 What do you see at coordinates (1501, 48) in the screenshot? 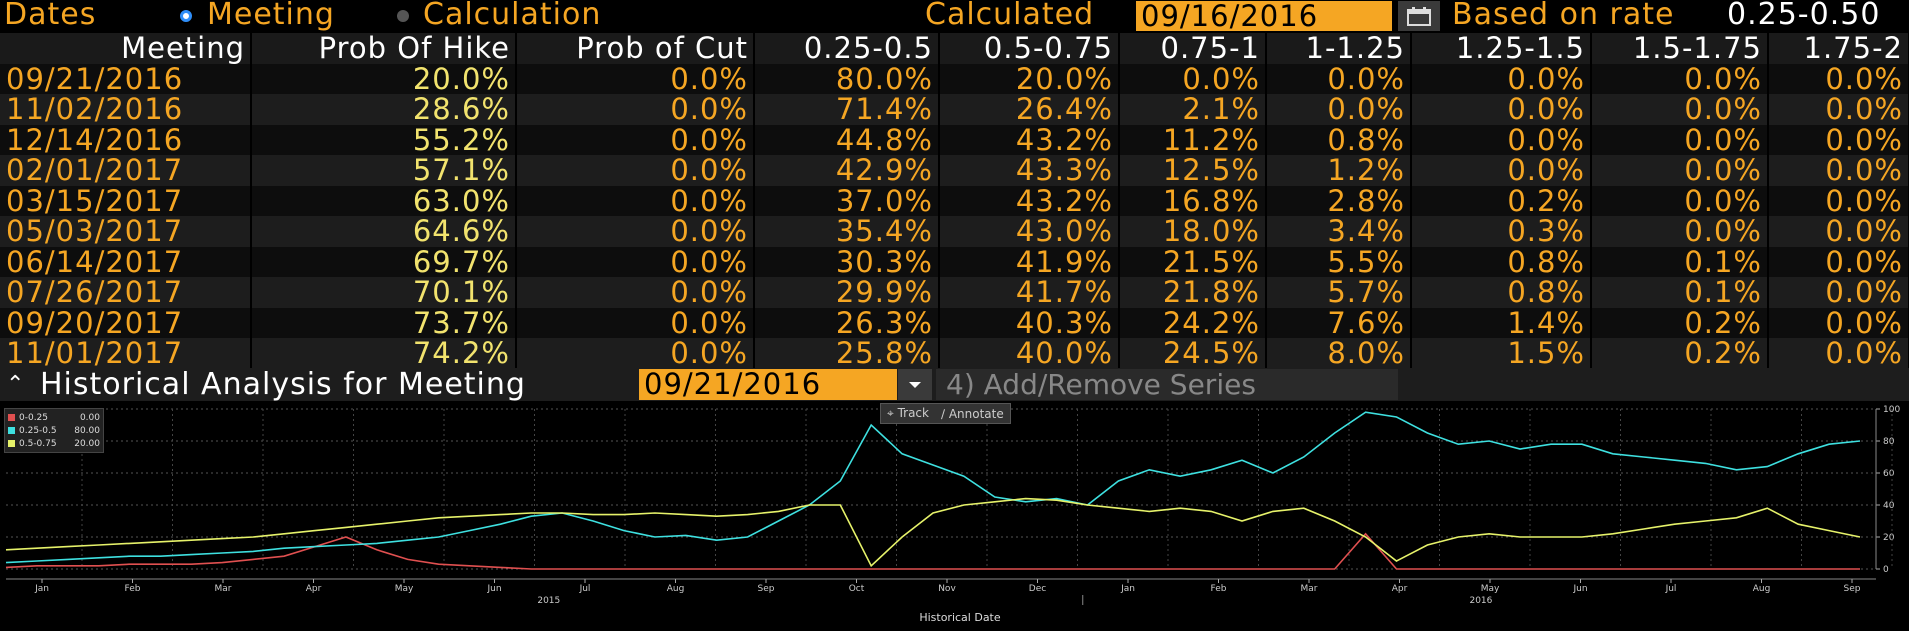
I see `col-header: 1.25-1.5` at bounding box center [1501, 48].